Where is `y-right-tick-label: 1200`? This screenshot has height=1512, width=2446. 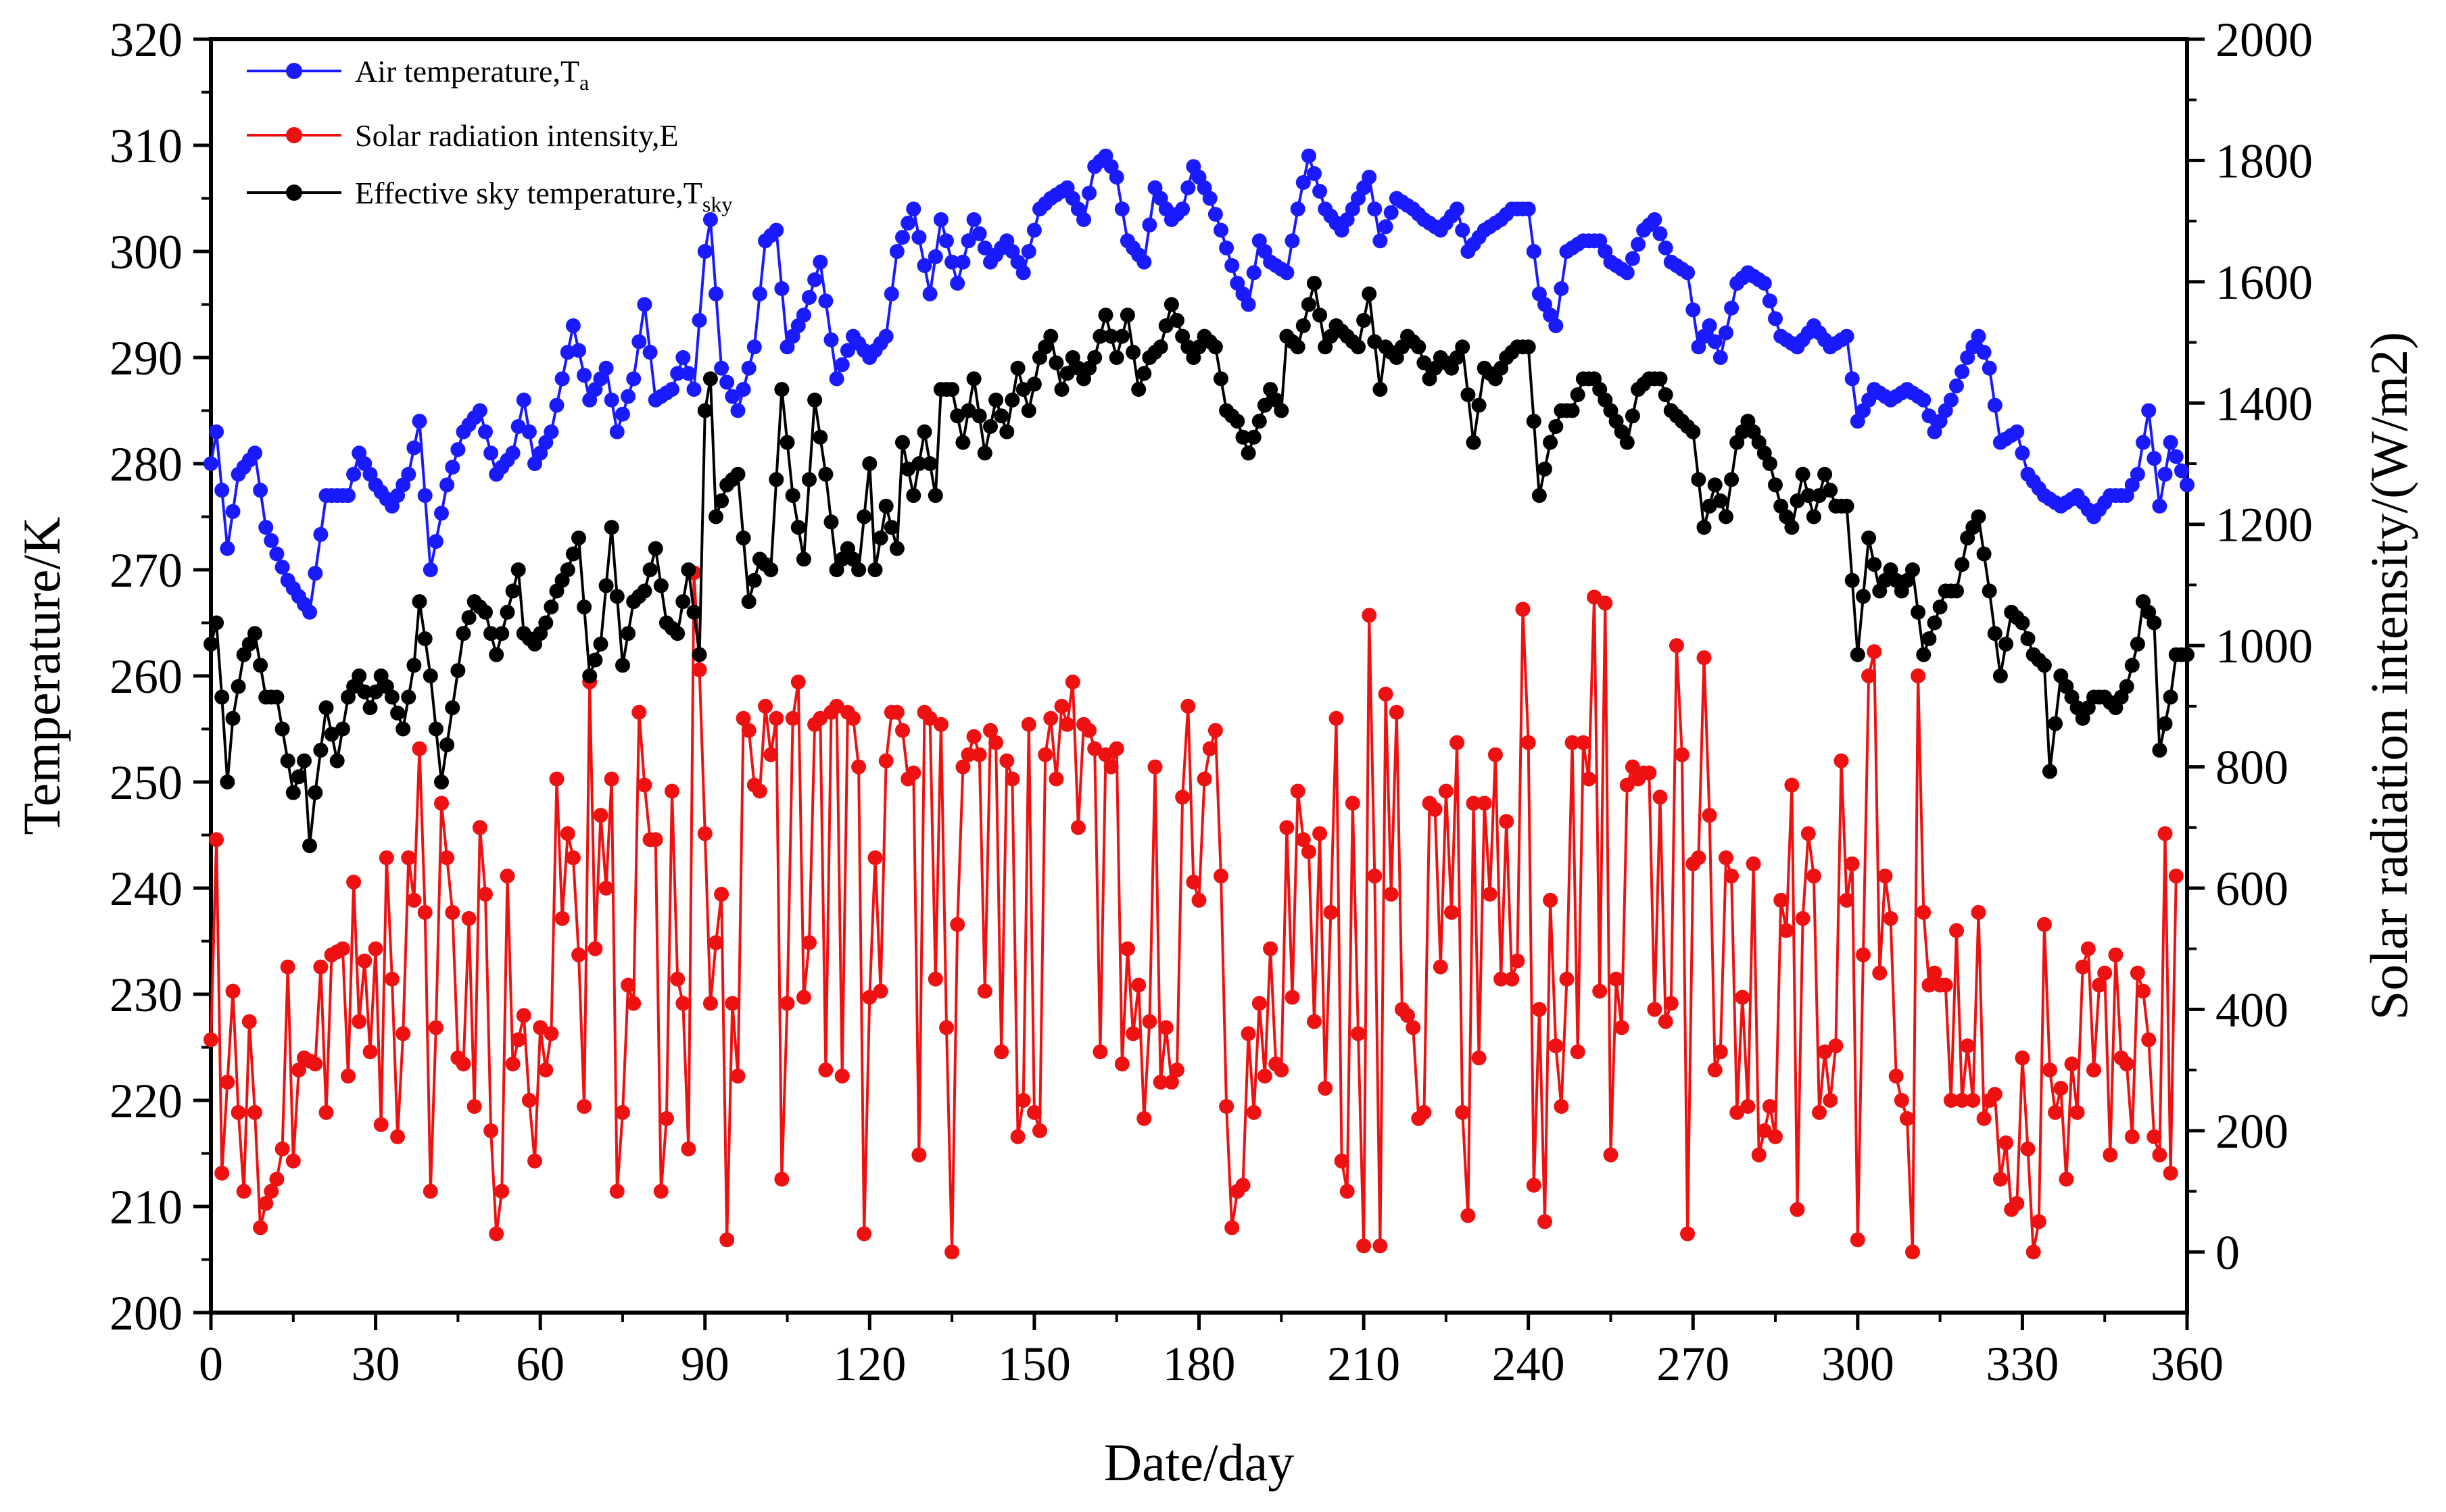 y-right-tick-label: 1200 is located at coordinates (2264, 525).